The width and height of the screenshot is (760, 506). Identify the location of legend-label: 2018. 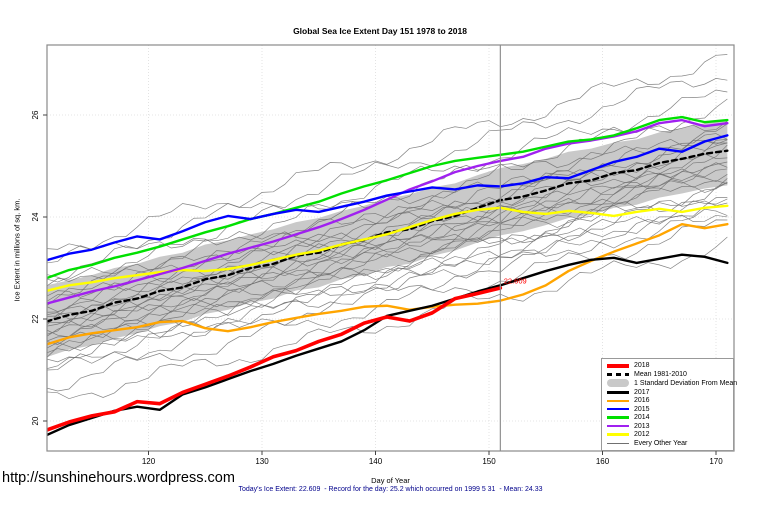
(642, 366).